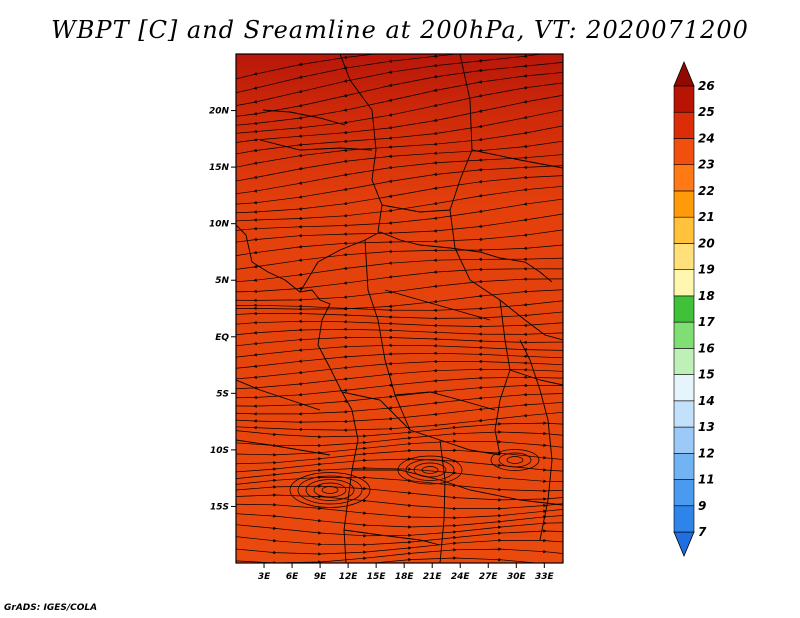 The height and width of the screenshot is (618, 800). I want to click on y-tick-label: EQ, so click(222, 338).